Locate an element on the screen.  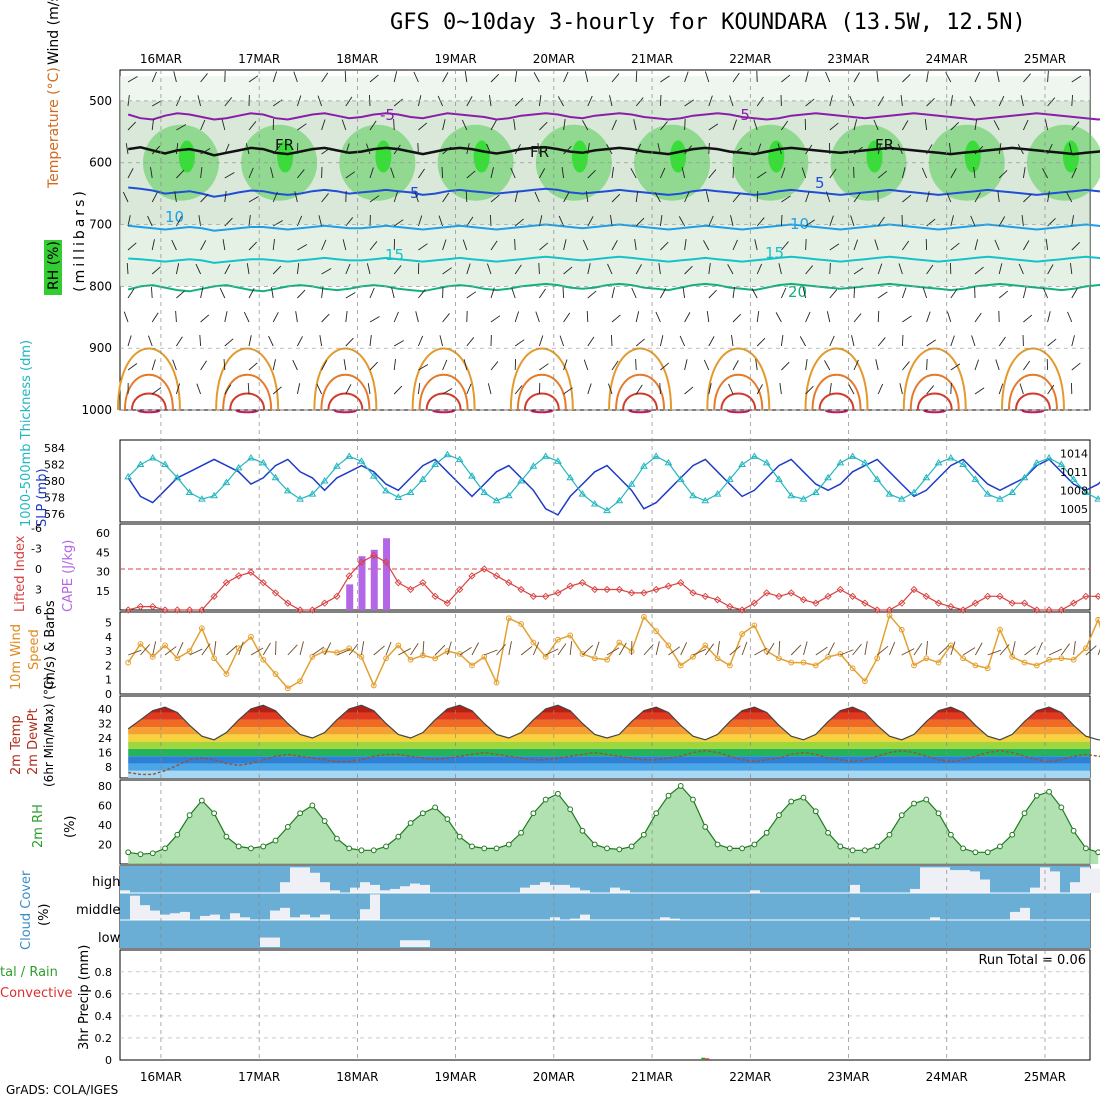
wind-line is located at coordinates (613, 651).